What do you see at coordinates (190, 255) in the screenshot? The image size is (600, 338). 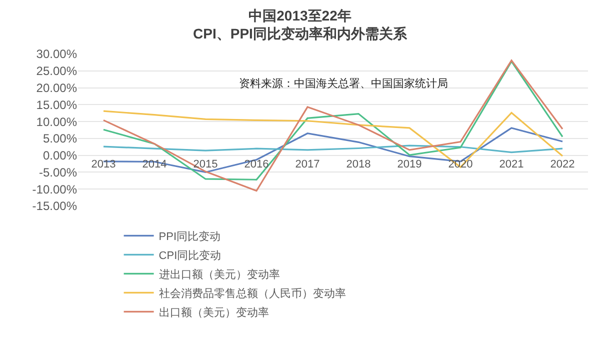 I see `legend-label: CPI同比变动` at bounding box center [190, 255].